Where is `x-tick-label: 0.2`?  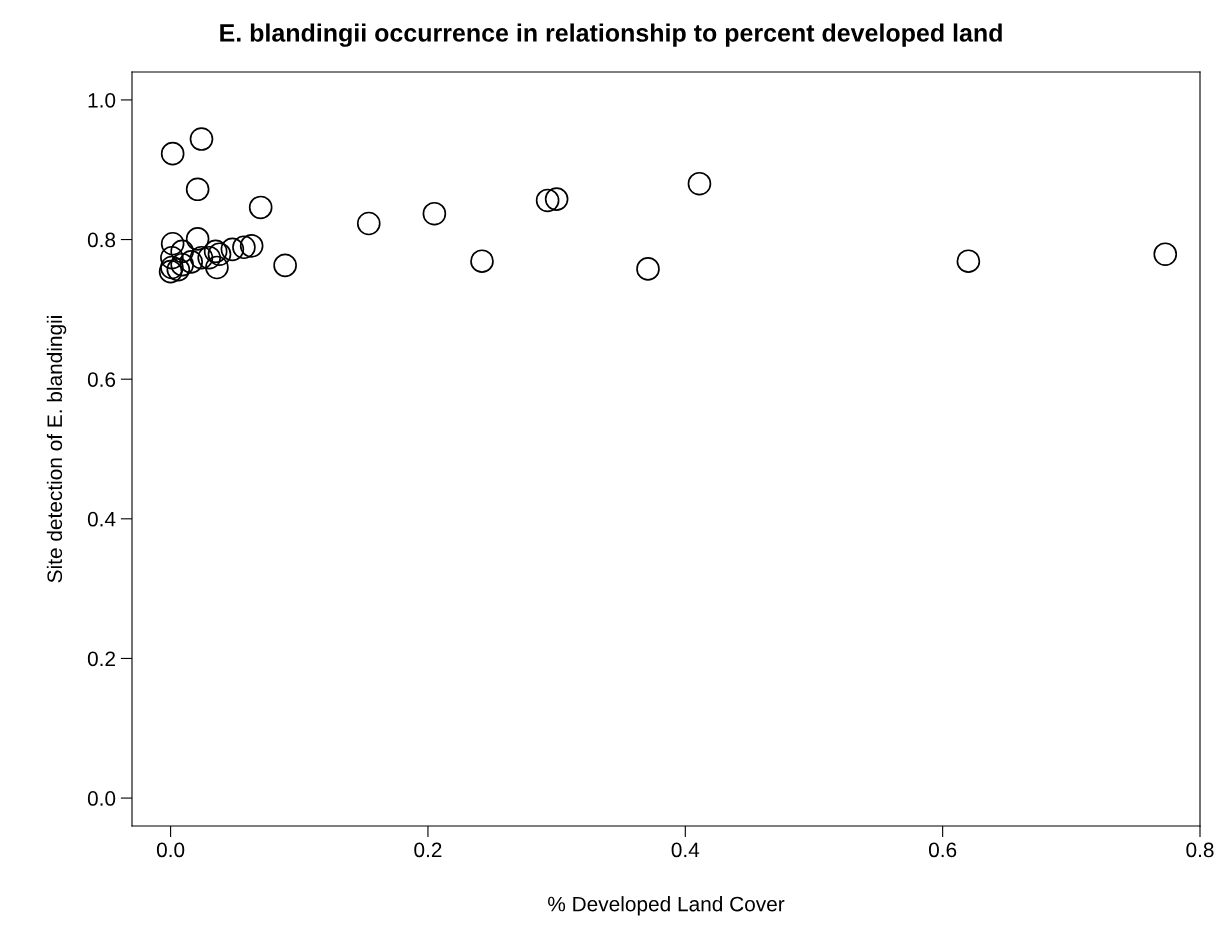
x-tick-label: 0.2 is located at coordinates (428, 850).